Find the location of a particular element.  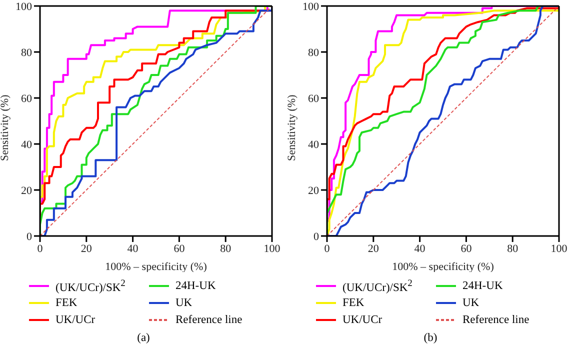

text: (a) is located at coordinates (143, 338).